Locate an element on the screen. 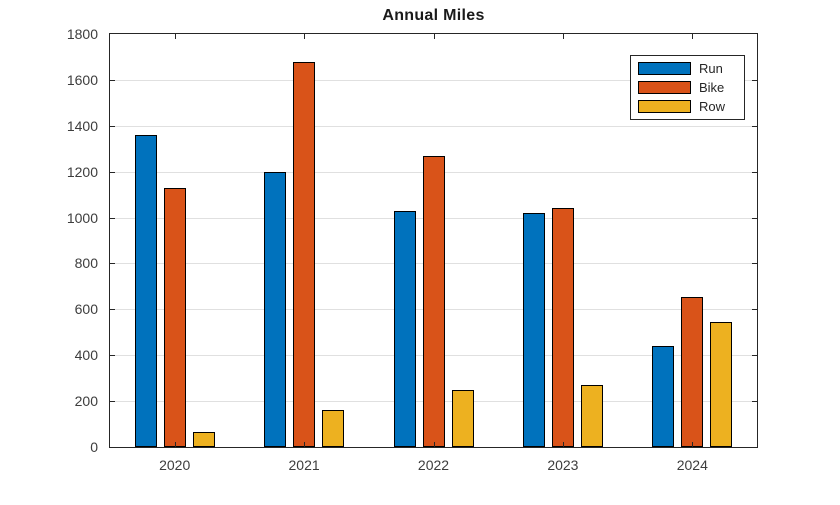 The image size is (840, 505). y-tick-label: 400 is located at coordinates (86, 355).